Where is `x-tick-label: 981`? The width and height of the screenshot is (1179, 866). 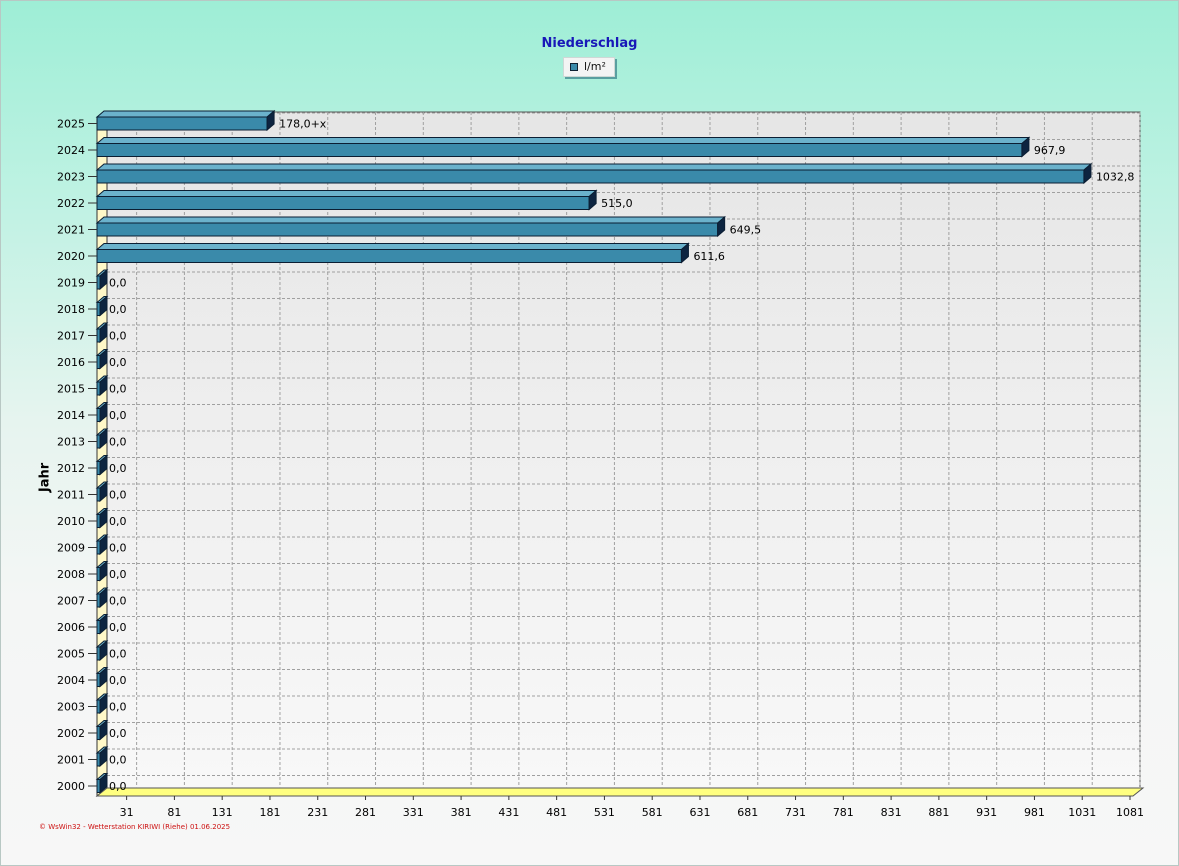 x-tick-label: 981 is located at coordinates (1034, 812).